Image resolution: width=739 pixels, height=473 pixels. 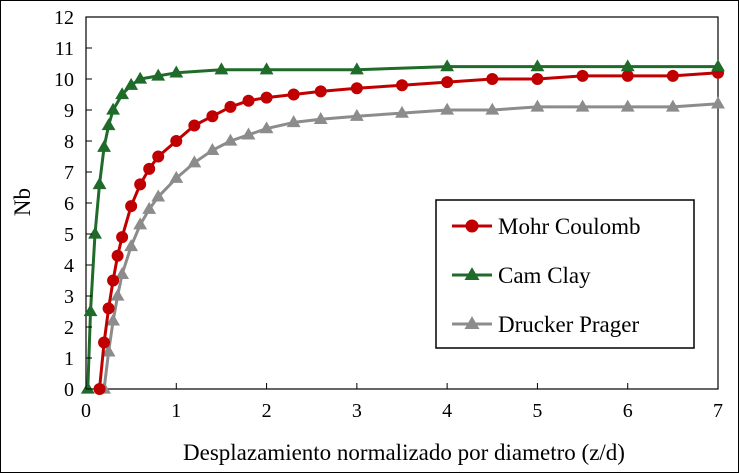 I want to click on y-tick-label: 8, so click(x=69, y=142).